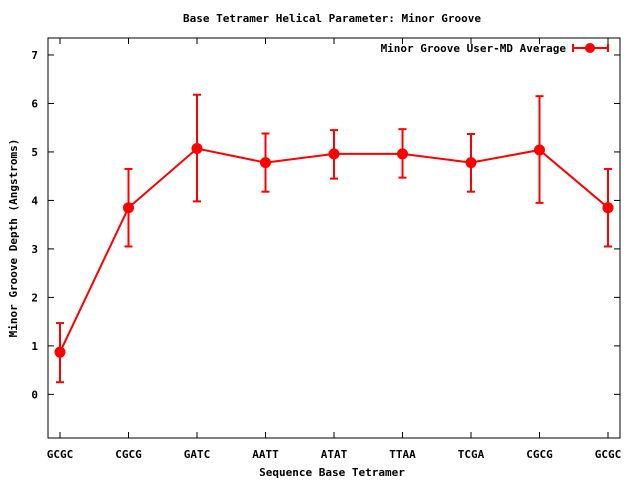 This screenshot has height=480, width=640. What do you see at coordinates (13, 238) in the screenshot?
I see `y-axis-label: Minor Groove Depth (Angstroms)` at bounding box center [13, 238].